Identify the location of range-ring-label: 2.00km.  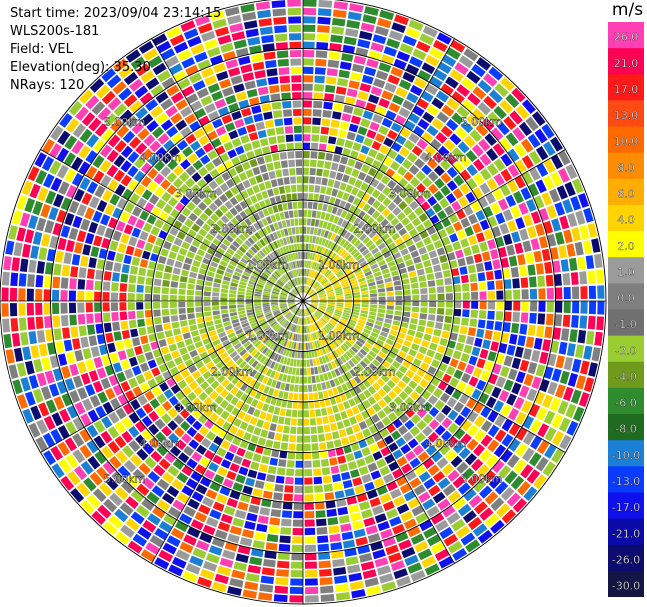
(375, 371).